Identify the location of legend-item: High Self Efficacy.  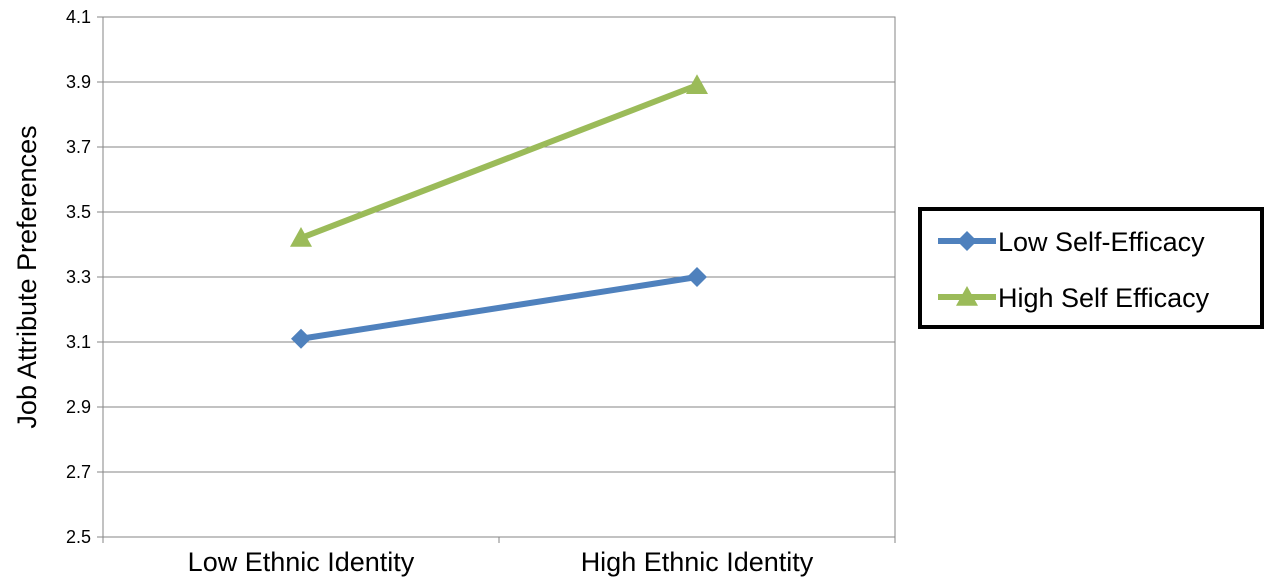
(1074, 298).